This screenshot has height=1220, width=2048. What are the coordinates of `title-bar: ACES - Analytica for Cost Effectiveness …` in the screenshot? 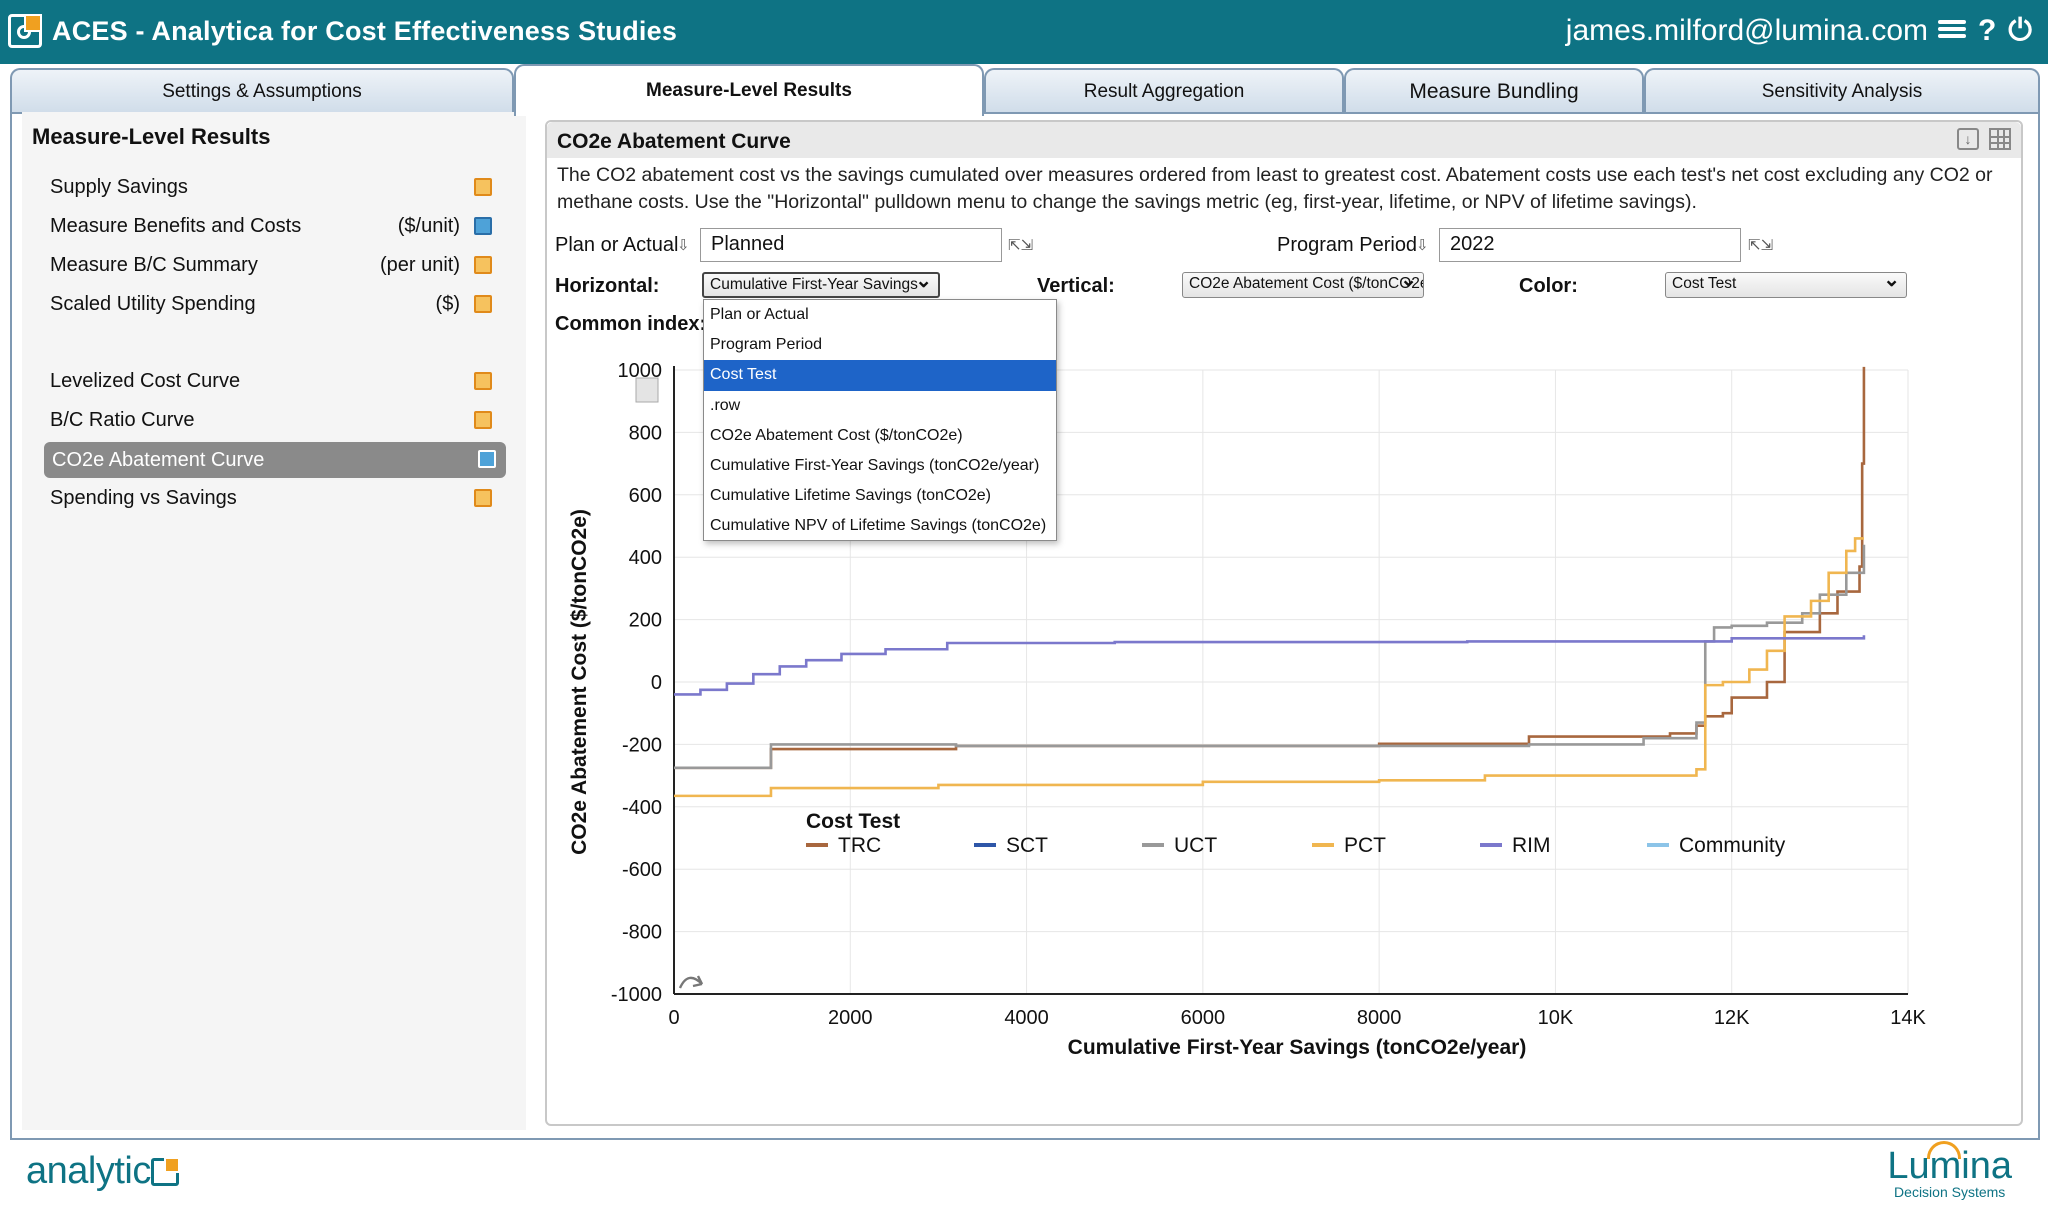 It's located at (1024, 32).